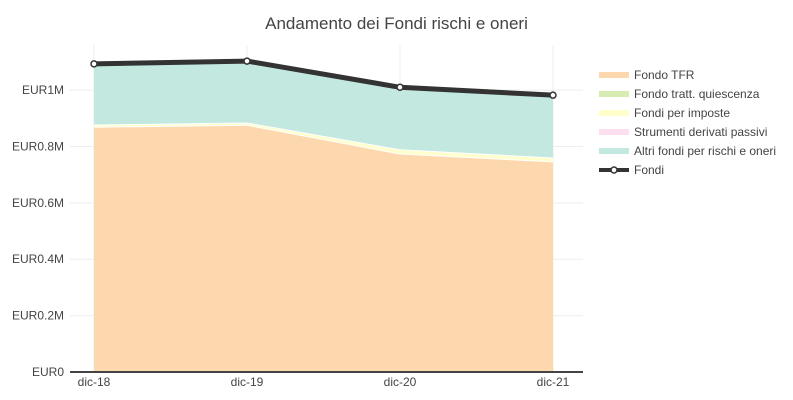 The image size is (793, 400). I want to click on legend-swatch-marker, so click(614, 170).